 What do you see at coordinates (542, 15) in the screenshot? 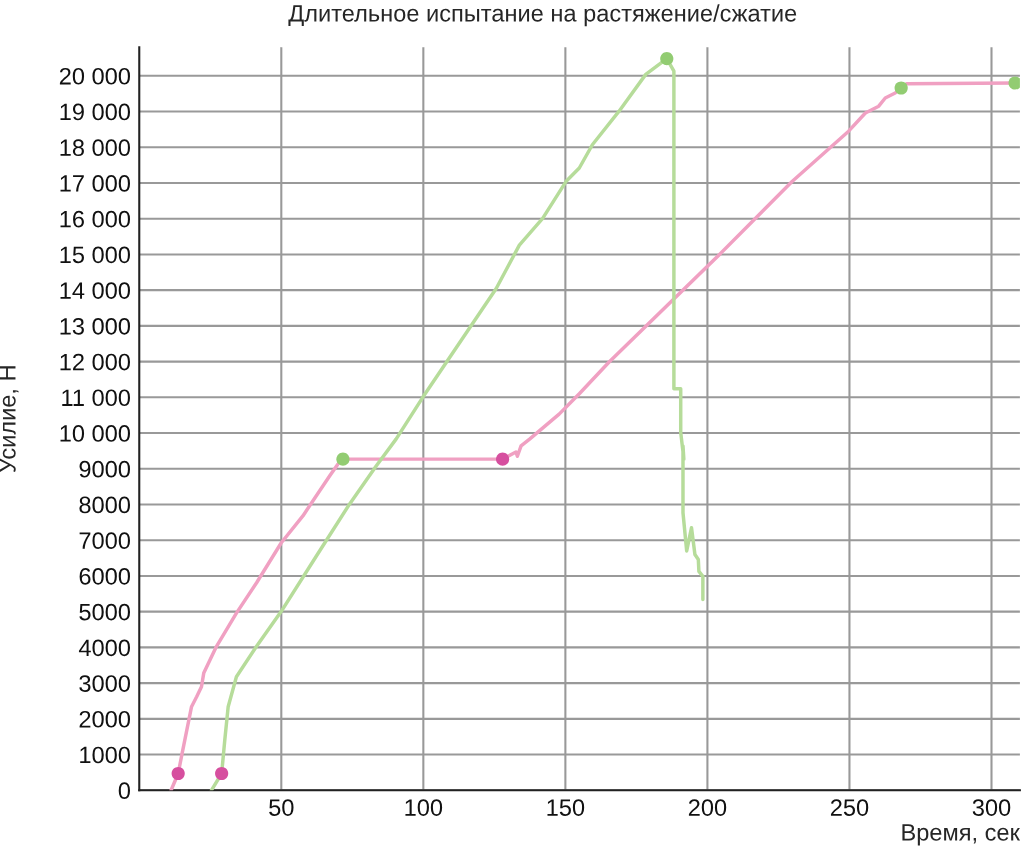
I see `chart-title: Длительное испытание на растяжение/сжатие` at bounding box center [542, 15].